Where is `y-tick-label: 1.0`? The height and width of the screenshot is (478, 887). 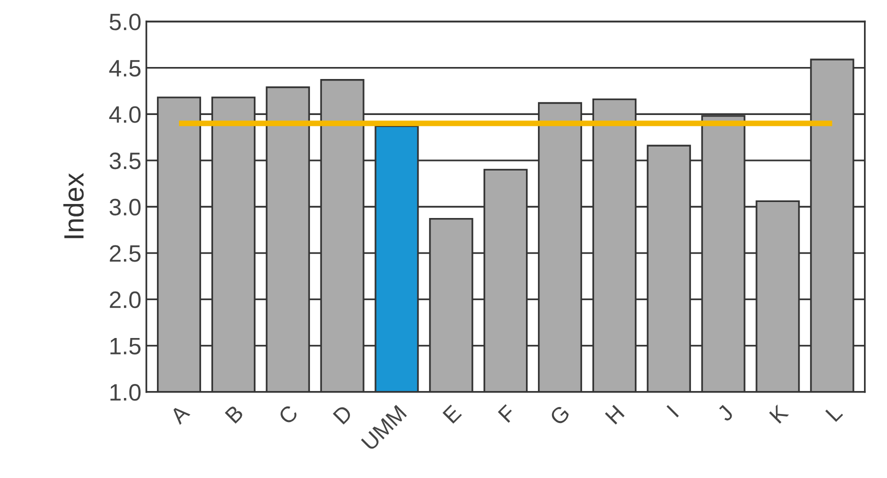
y-tick-label: 1.0 is located at coordinates (125, 392).